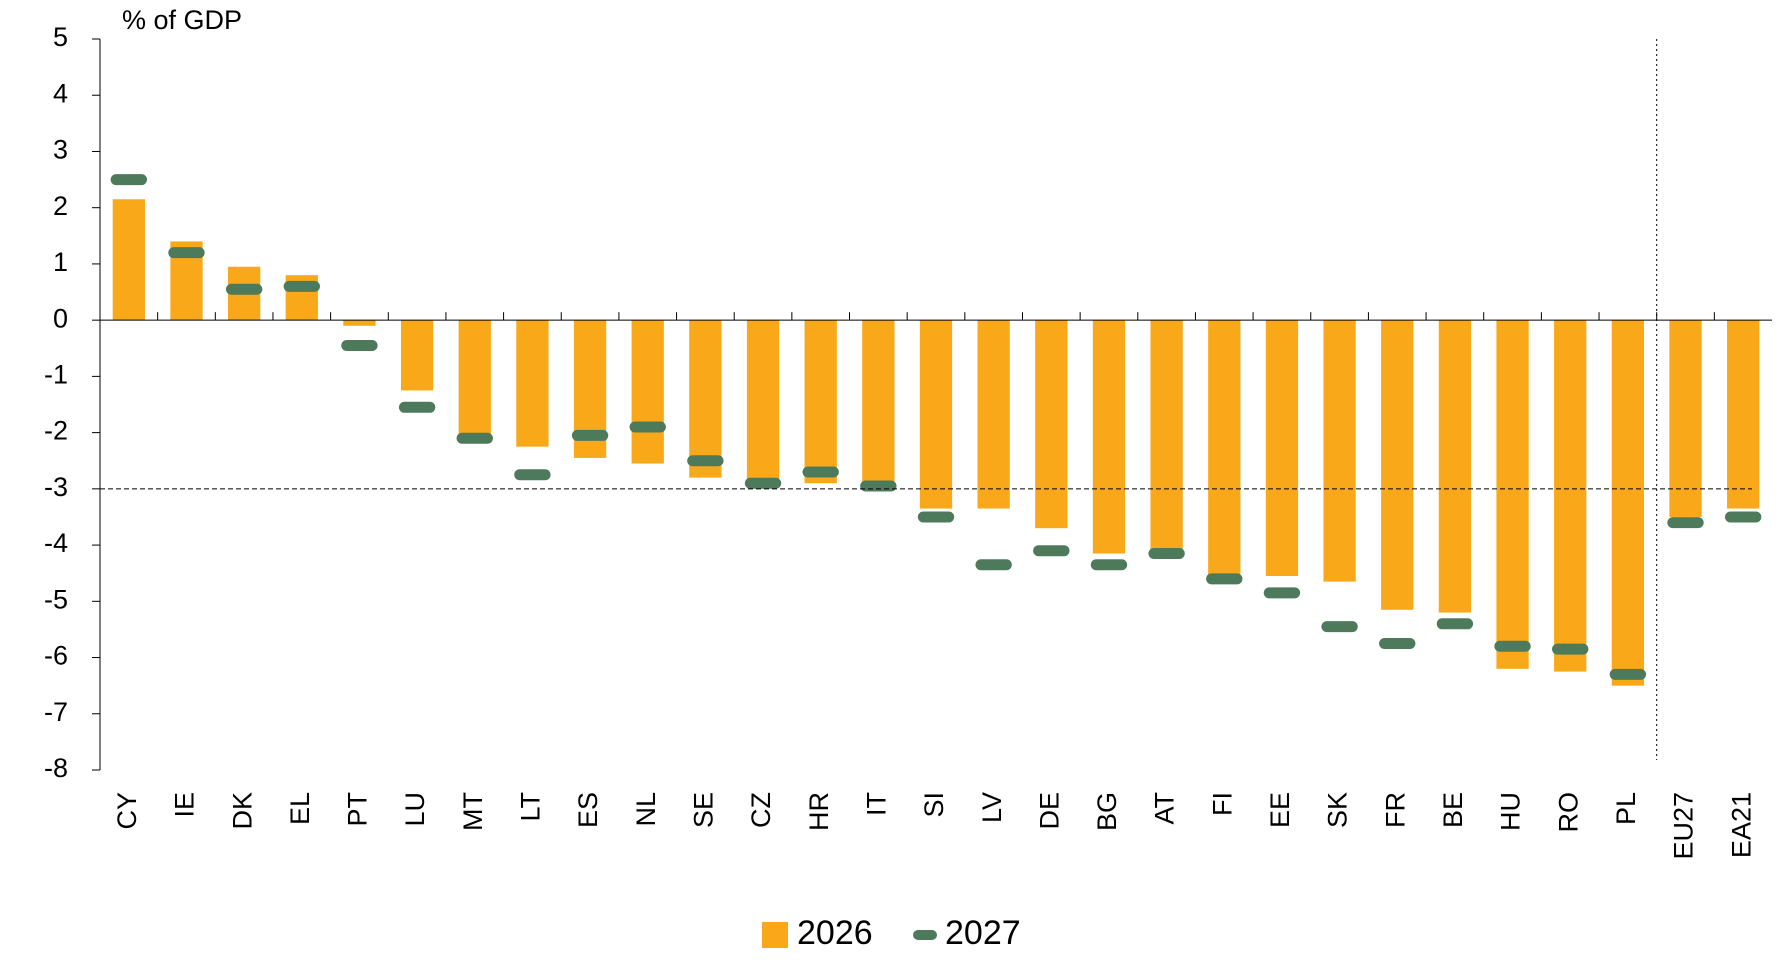 This screenshot has height=965, width=1787. I want to click on x-tick-label: HR, so click(819, 811).